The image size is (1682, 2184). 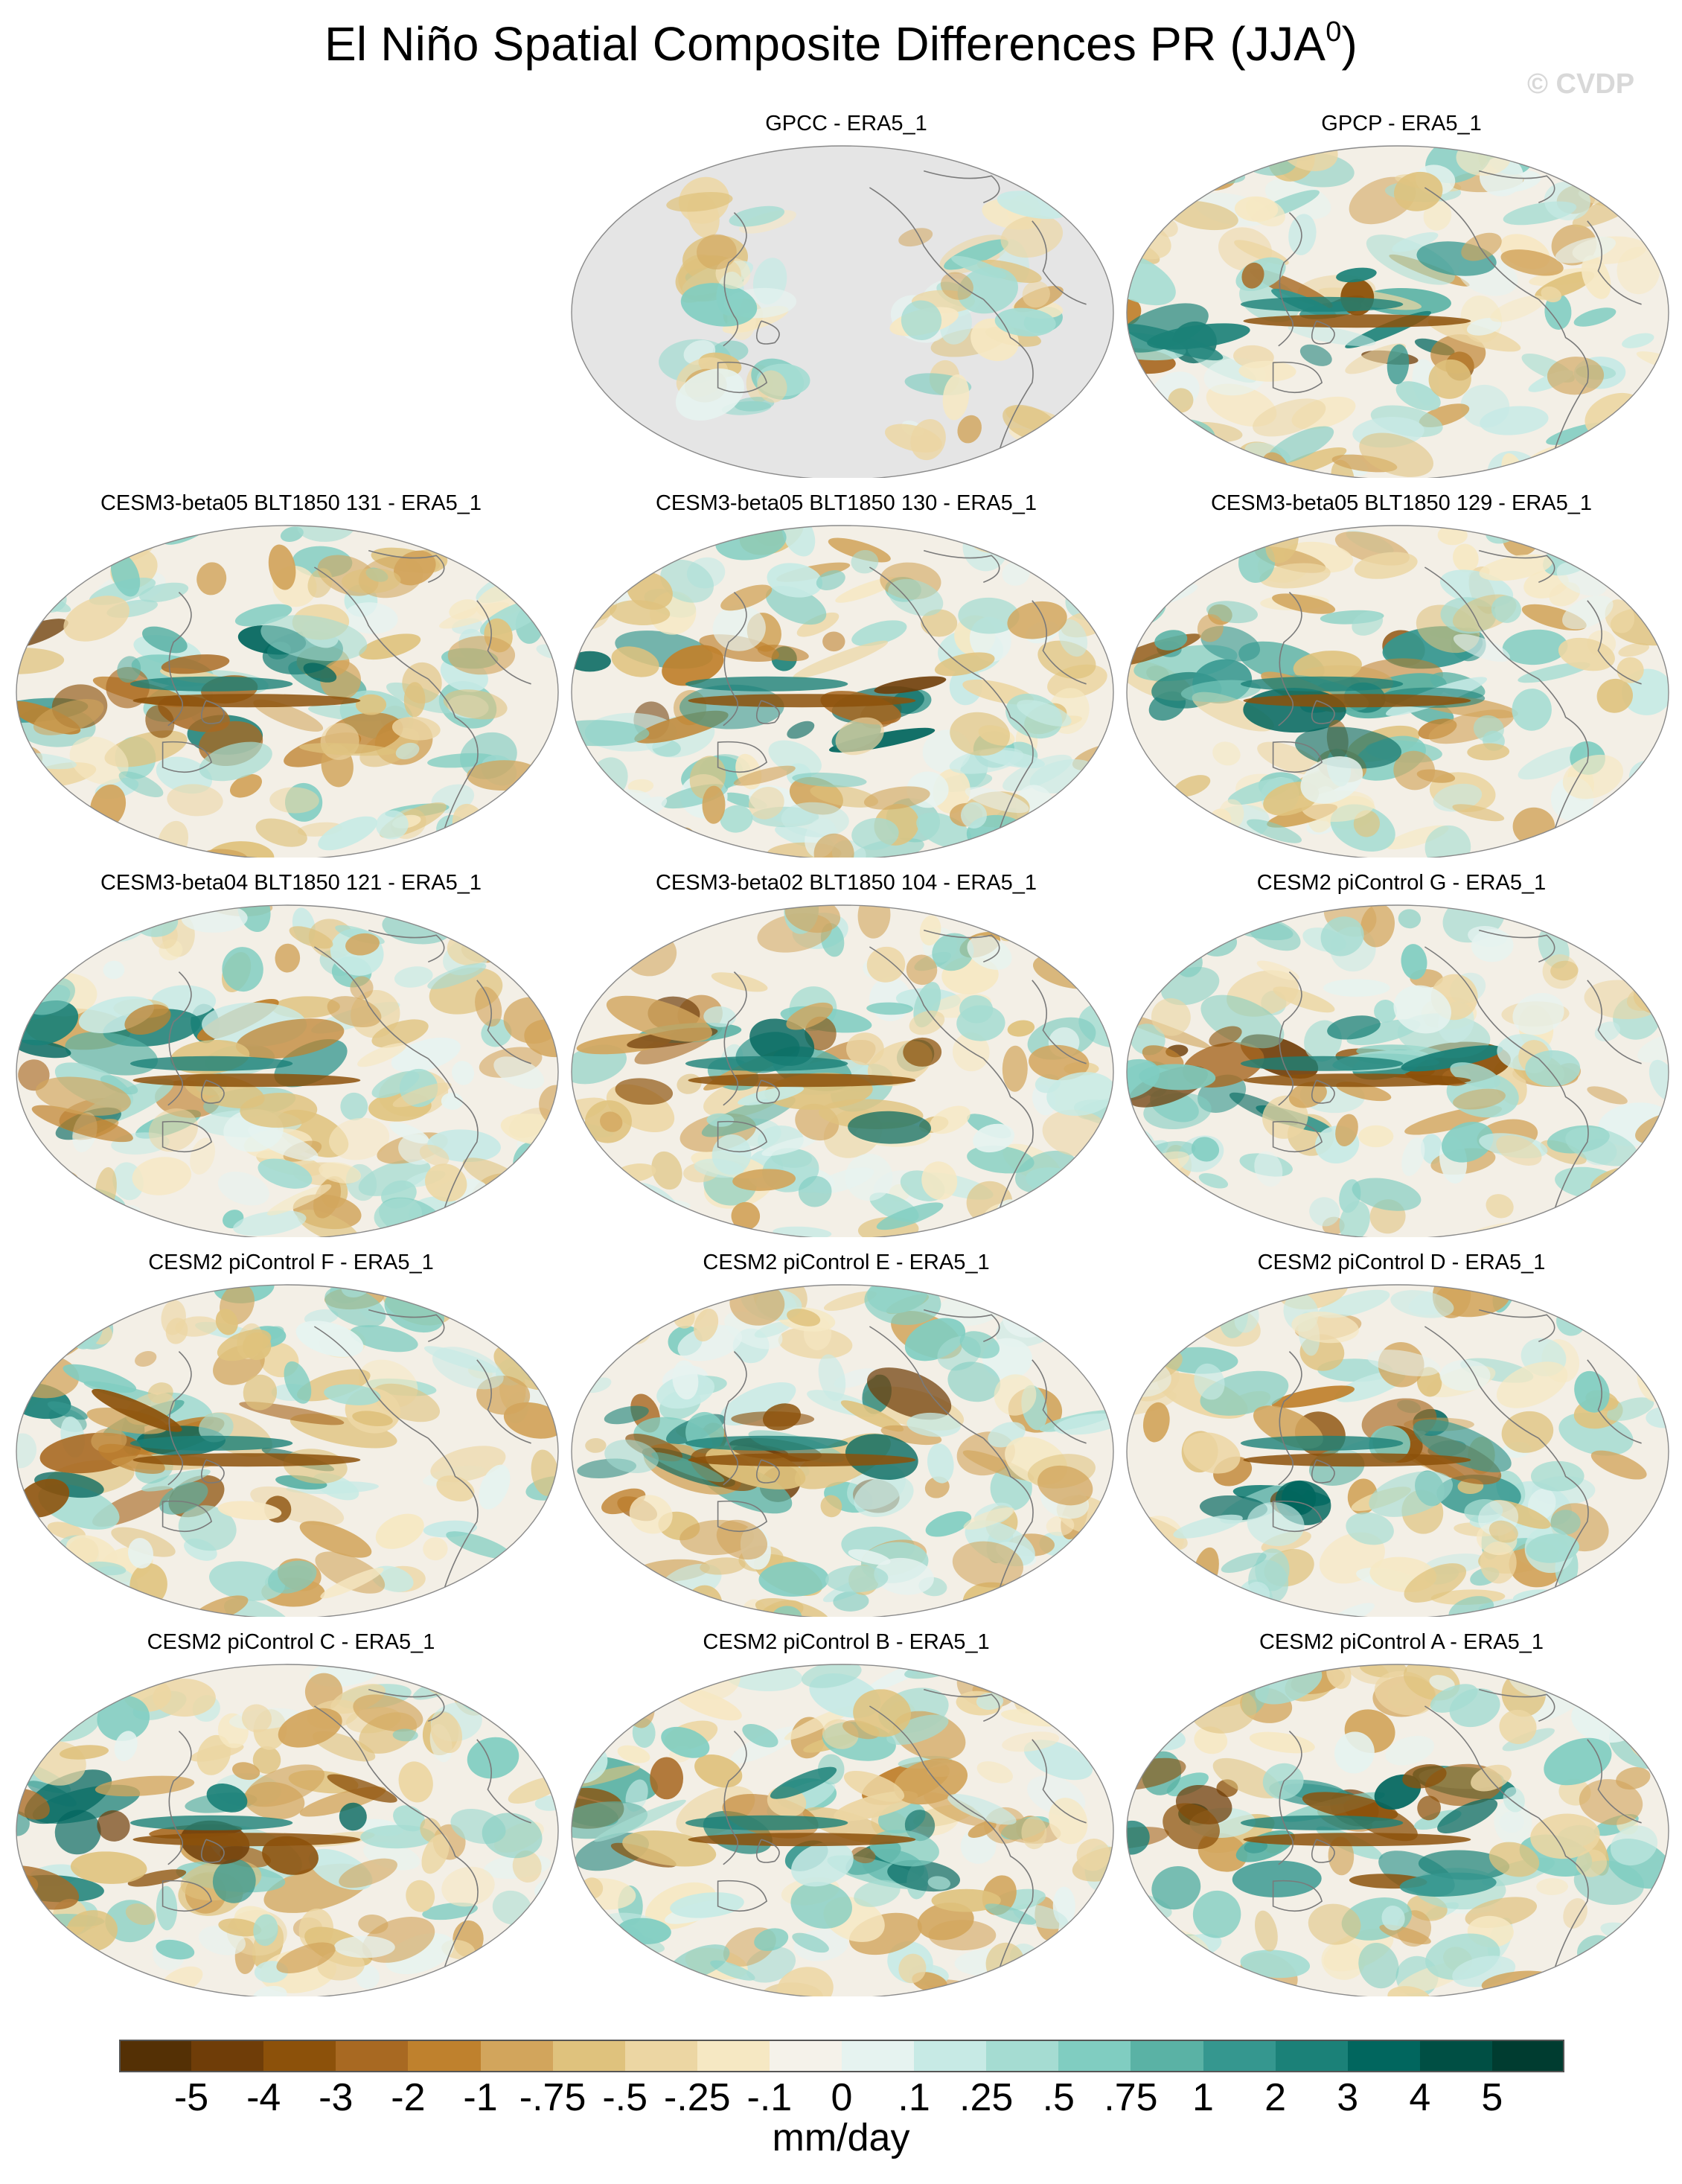 What do you see at coordinates (1131, 2097) in the screenshot?
I see `colorbar-tick-label: .75` at bounding box center [1131, 2097].